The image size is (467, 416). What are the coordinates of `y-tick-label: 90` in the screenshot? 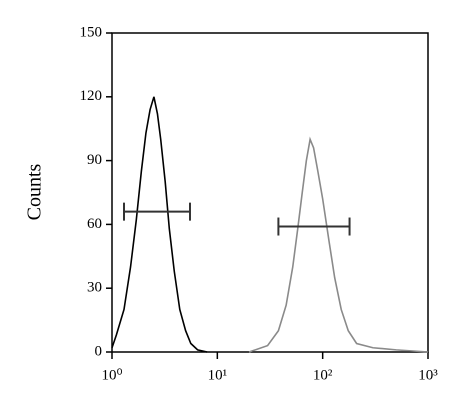 It's located at (94, 160).